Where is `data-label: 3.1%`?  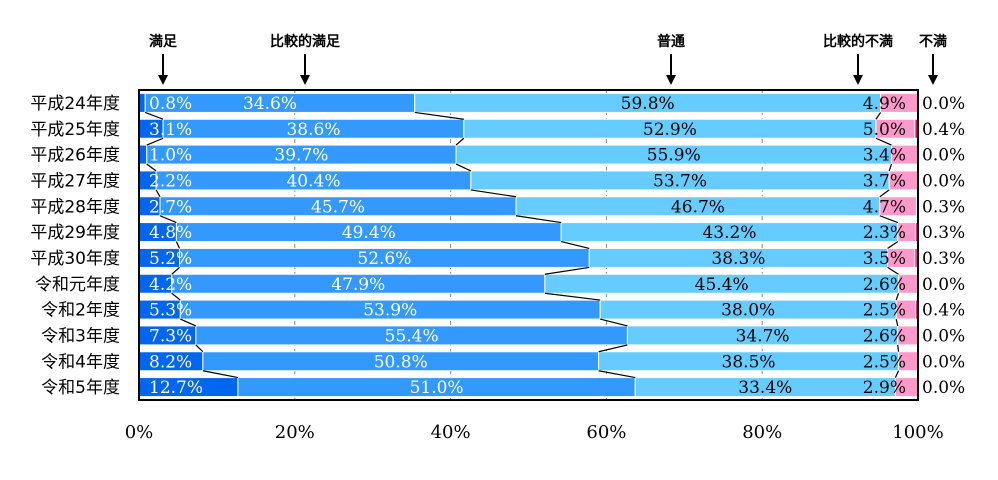 data-label: 3.1% is located at coordinates (170, 130).